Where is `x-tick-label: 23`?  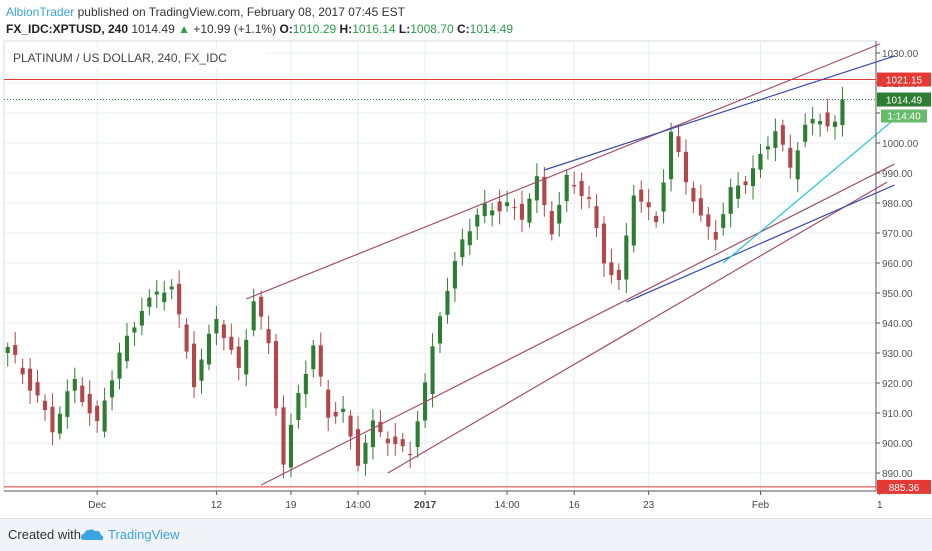
x-tick-label: 23 is located at coordinates (649, 505).